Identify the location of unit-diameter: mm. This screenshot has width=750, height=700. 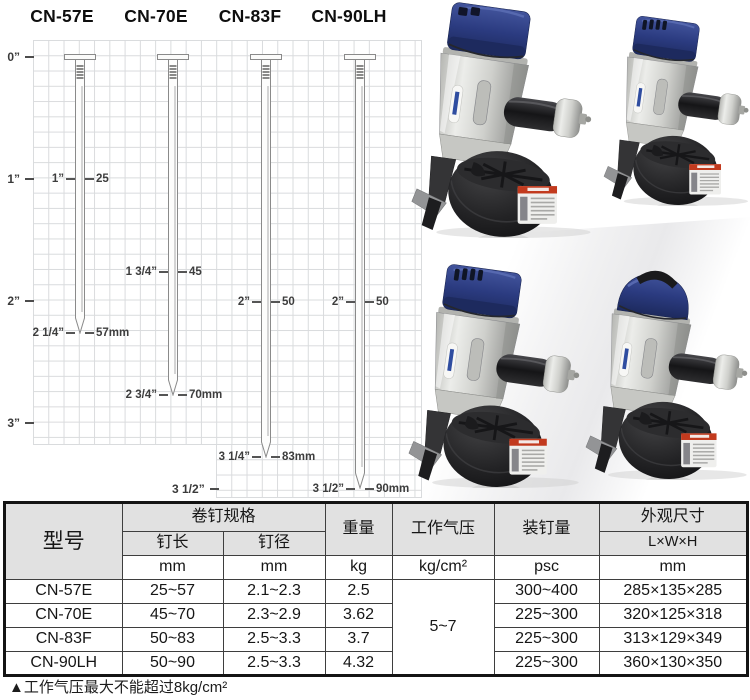
(274, 567).